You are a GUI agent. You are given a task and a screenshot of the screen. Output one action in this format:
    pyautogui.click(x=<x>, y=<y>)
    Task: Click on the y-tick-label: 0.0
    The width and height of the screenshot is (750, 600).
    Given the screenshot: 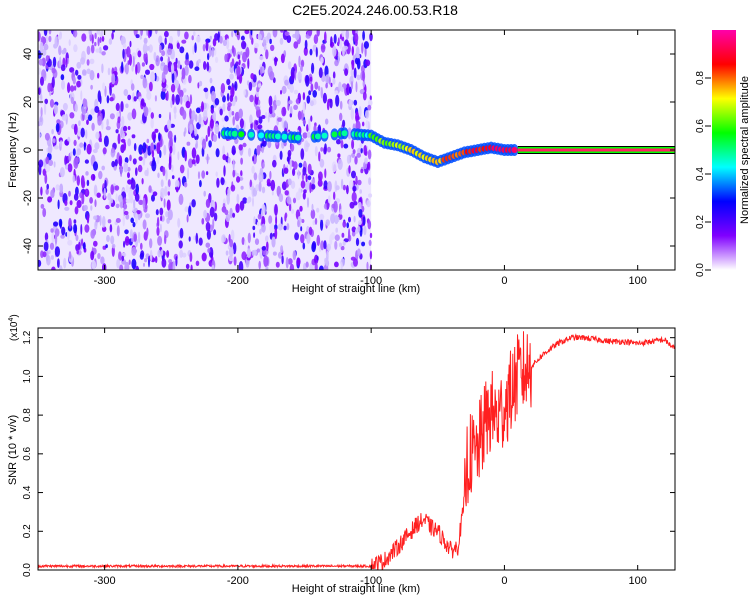 What is the action you would take?
    pyautogui.click(x=27, y=570)
    